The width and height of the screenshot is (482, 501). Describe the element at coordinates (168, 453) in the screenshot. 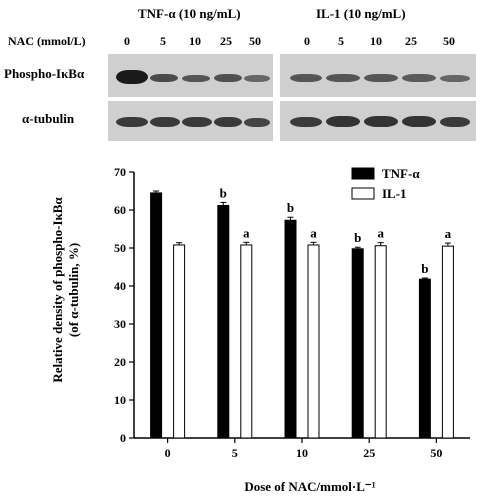

I see `x-tick-label: 0` at that location.